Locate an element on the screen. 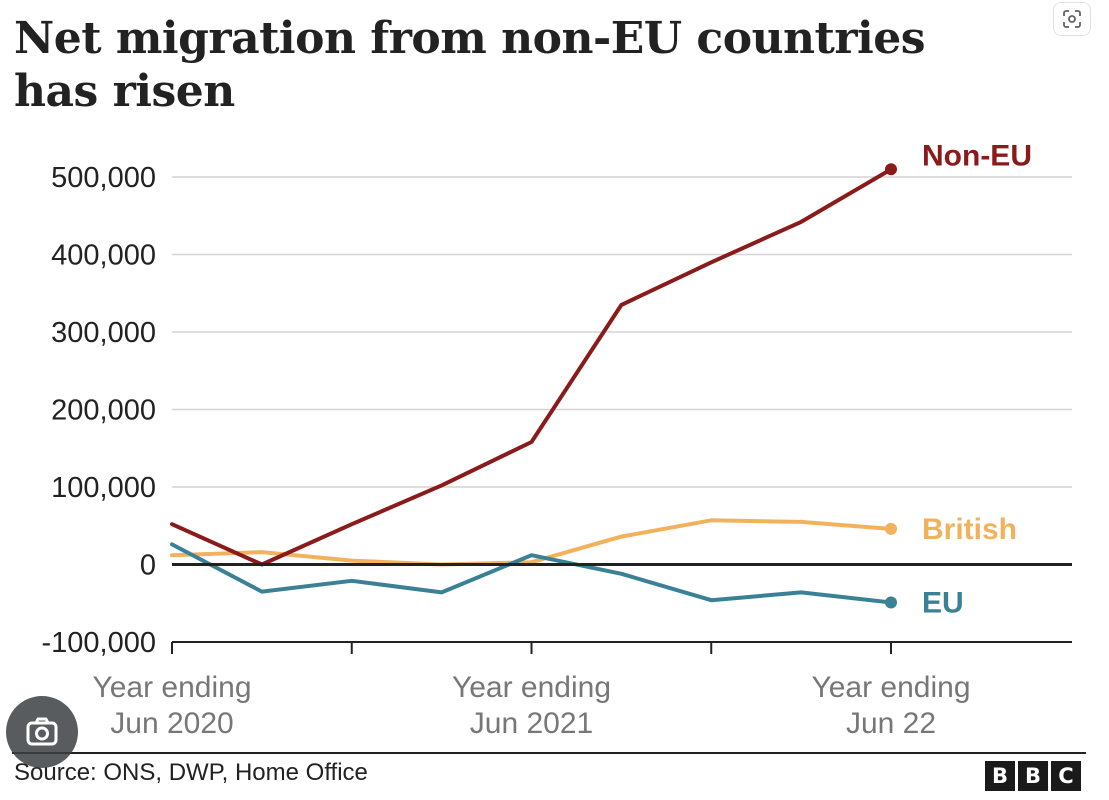 The height and width of the screenshot is (800, 1109). y-tick-label: -100,000 is located at coordinates (99, 643).